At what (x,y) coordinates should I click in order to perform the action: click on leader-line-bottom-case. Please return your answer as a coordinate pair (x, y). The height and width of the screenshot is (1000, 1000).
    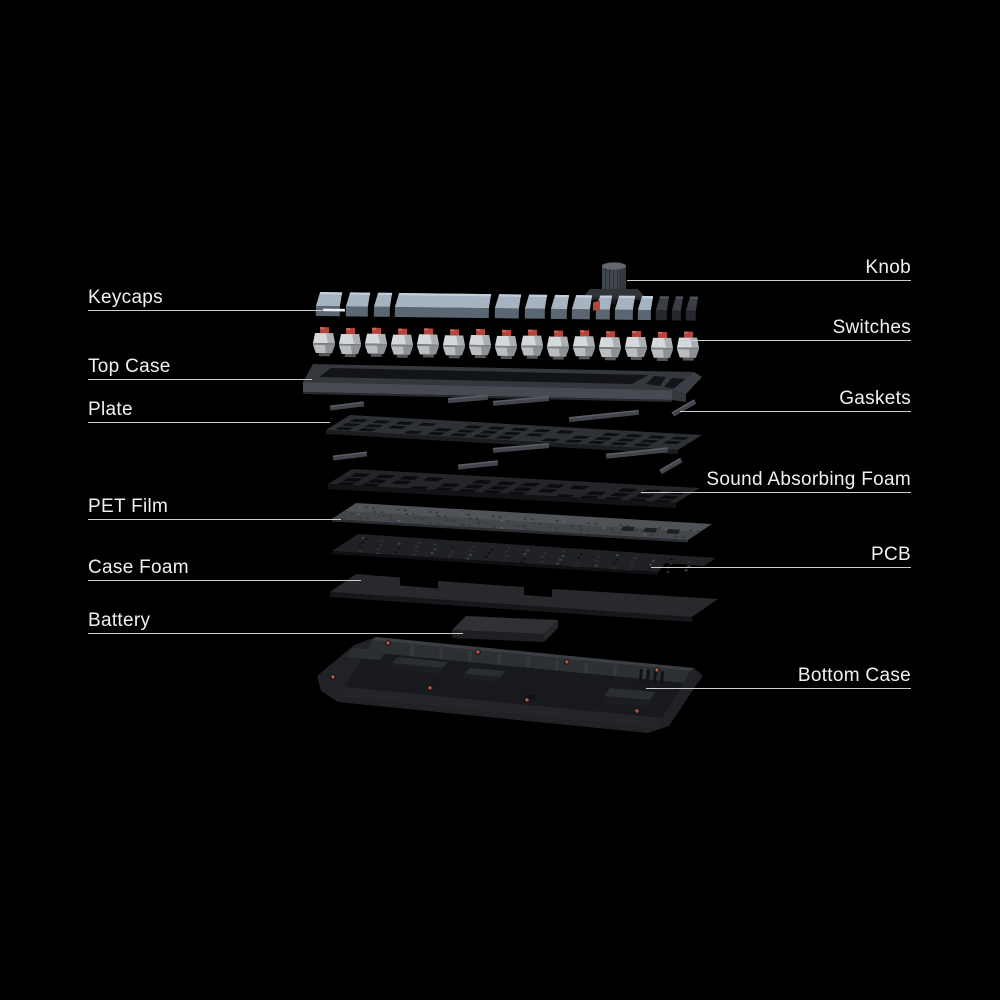
    Looking at the image, I should click on (778, 688).